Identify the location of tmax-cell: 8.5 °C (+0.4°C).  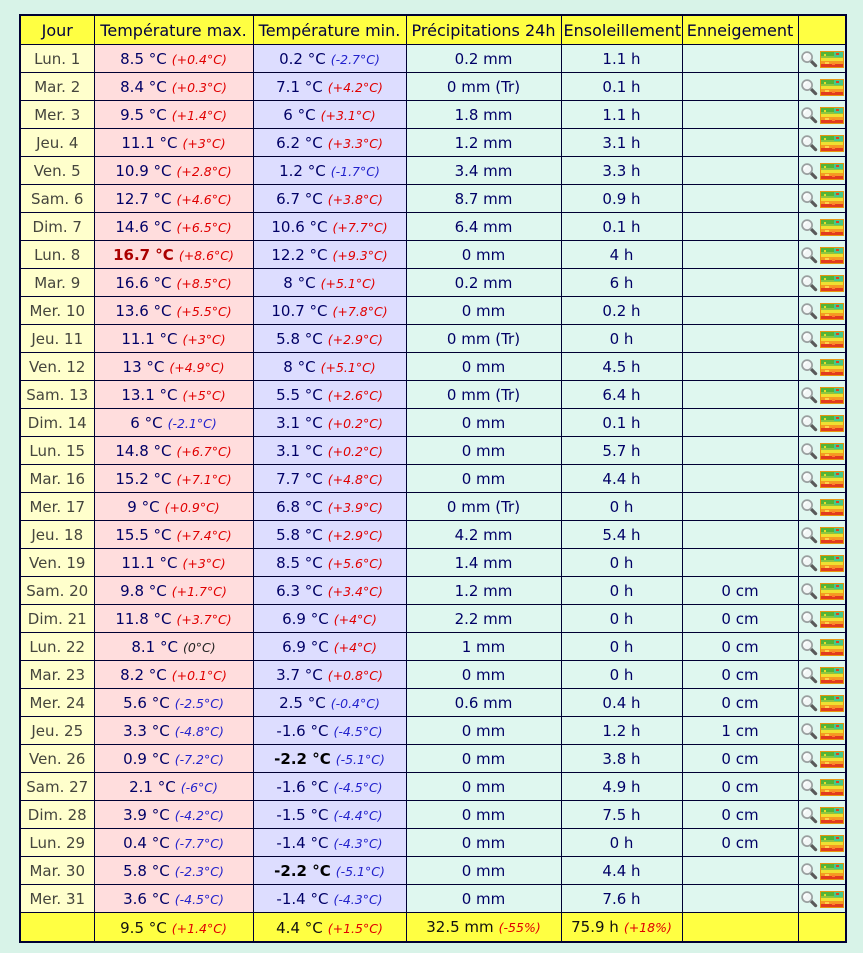
(173, 58).